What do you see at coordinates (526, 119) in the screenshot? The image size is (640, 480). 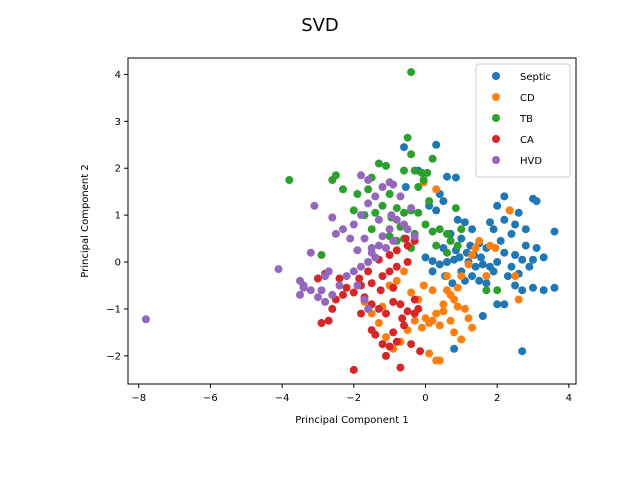 I see `legend-label-tb: TB` at bounding box center [526, 119].